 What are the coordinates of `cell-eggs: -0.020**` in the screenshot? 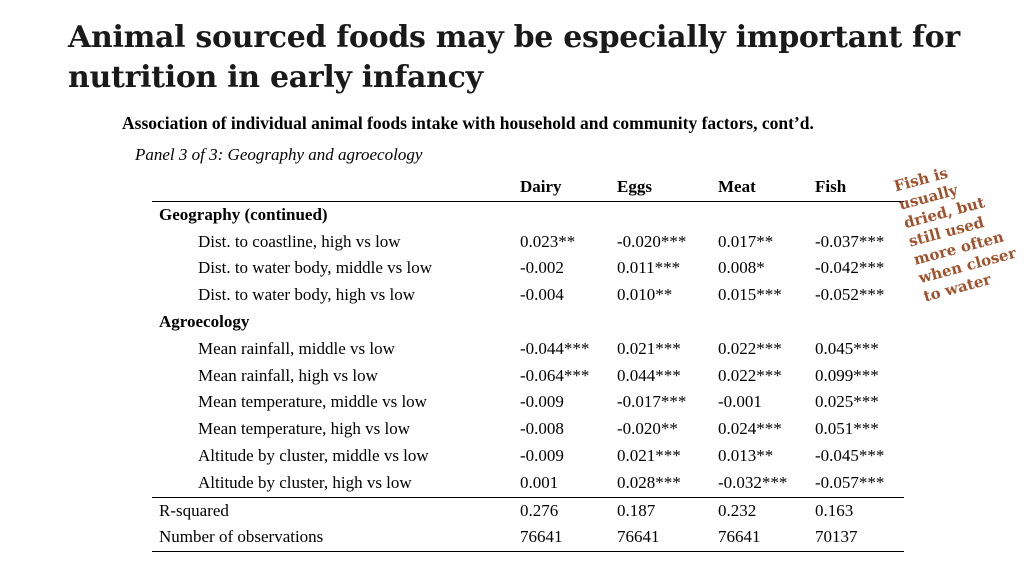 It's located at (647, 429).